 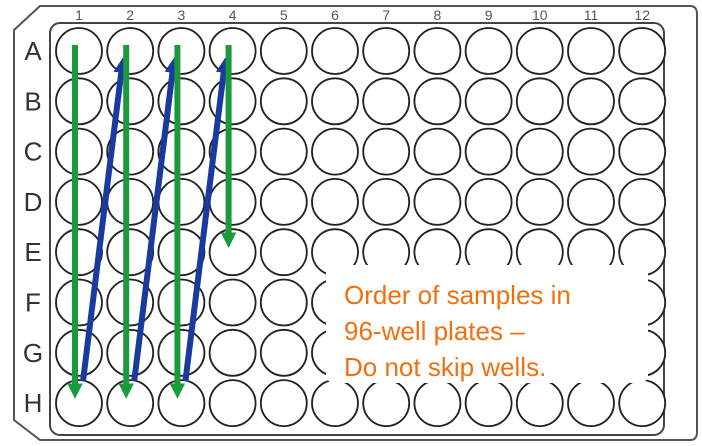 What do you see at coordinates (437, 403) in the screenshot?
I see `well-H8` at bounding box center [437, 403].